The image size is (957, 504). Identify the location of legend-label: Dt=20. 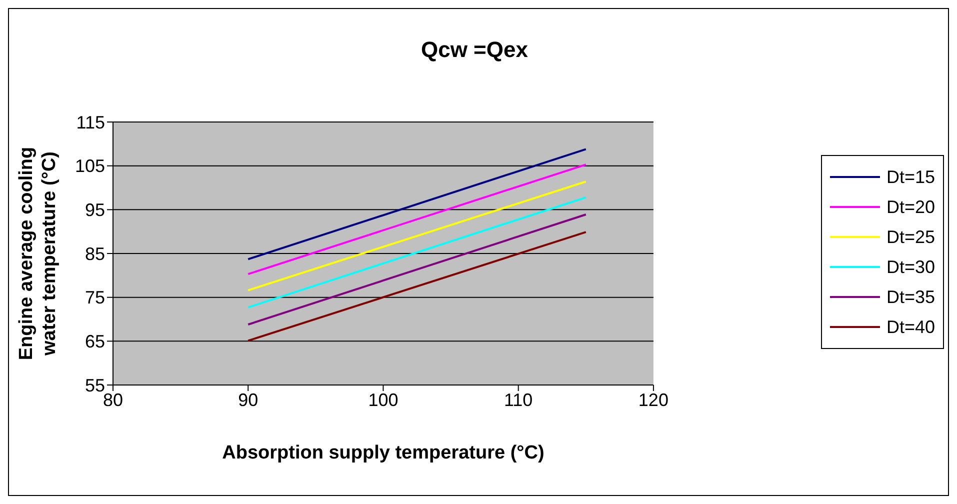
(910, 207).